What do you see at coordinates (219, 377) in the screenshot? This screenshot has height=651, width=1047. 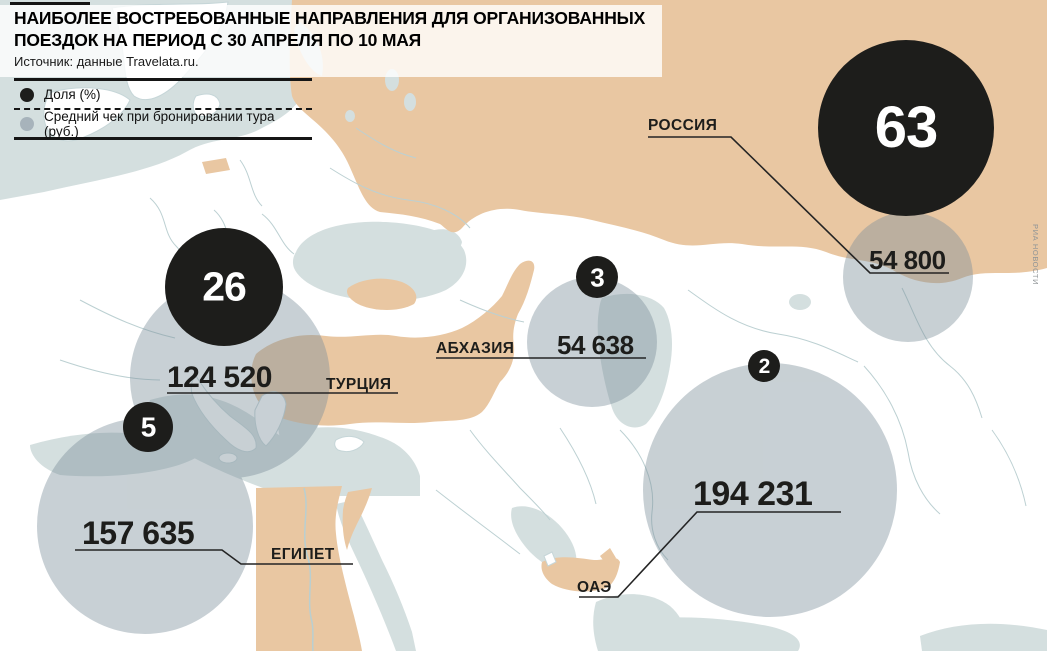 I see `turkey-avg-check: 124 520` at bounding box center [219, 377].